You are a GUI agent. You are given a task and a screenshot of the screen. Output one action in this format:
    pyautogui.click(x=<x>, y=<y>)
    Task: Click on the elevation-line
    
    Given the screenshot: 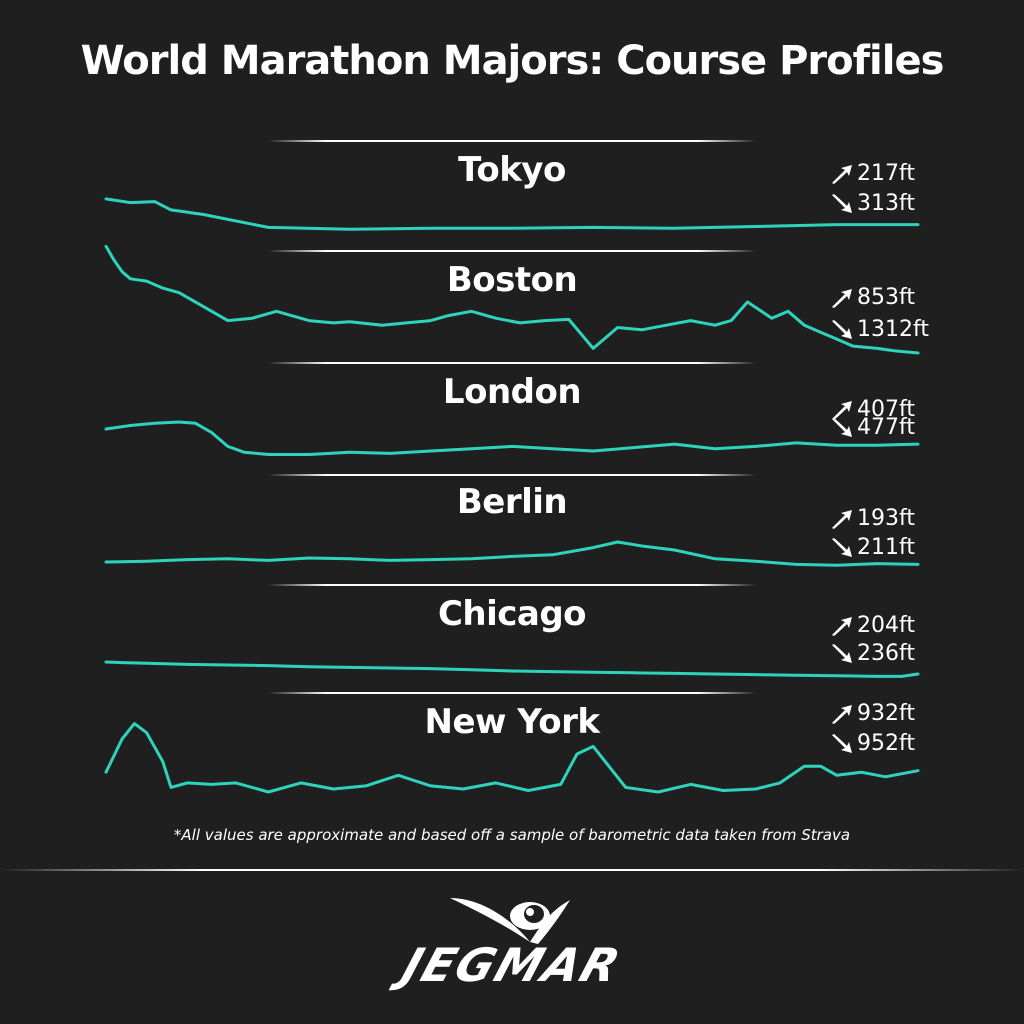 What is the action you would take?
    pyautogui.click(x=512, y=758)
    